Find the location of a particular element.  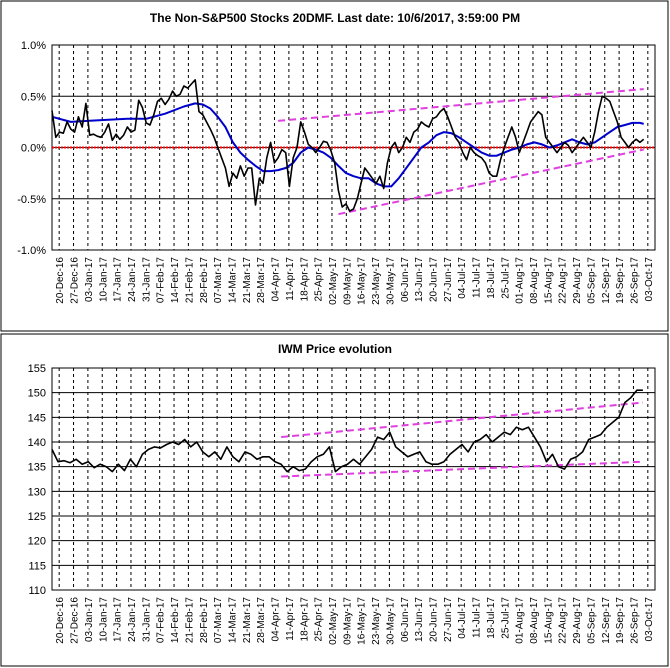

lower-x-tick-label: 21-Mar-17 is located at coordinates (247, 620).